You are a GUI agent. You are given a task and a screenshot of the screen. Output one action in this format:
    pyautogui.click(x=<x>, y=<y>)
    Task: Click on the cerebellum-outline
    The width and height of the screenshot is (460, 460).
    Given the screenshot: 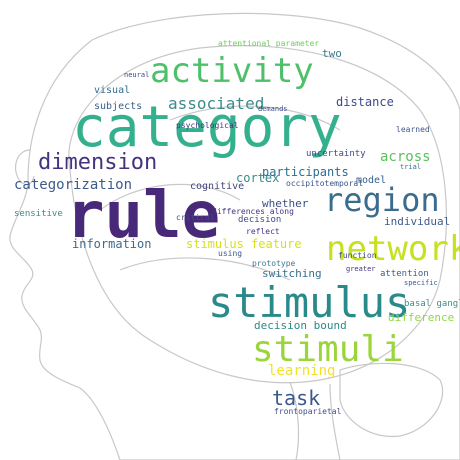 What is the action you would take?
    pyautogui.click(x=391, y=400)
    